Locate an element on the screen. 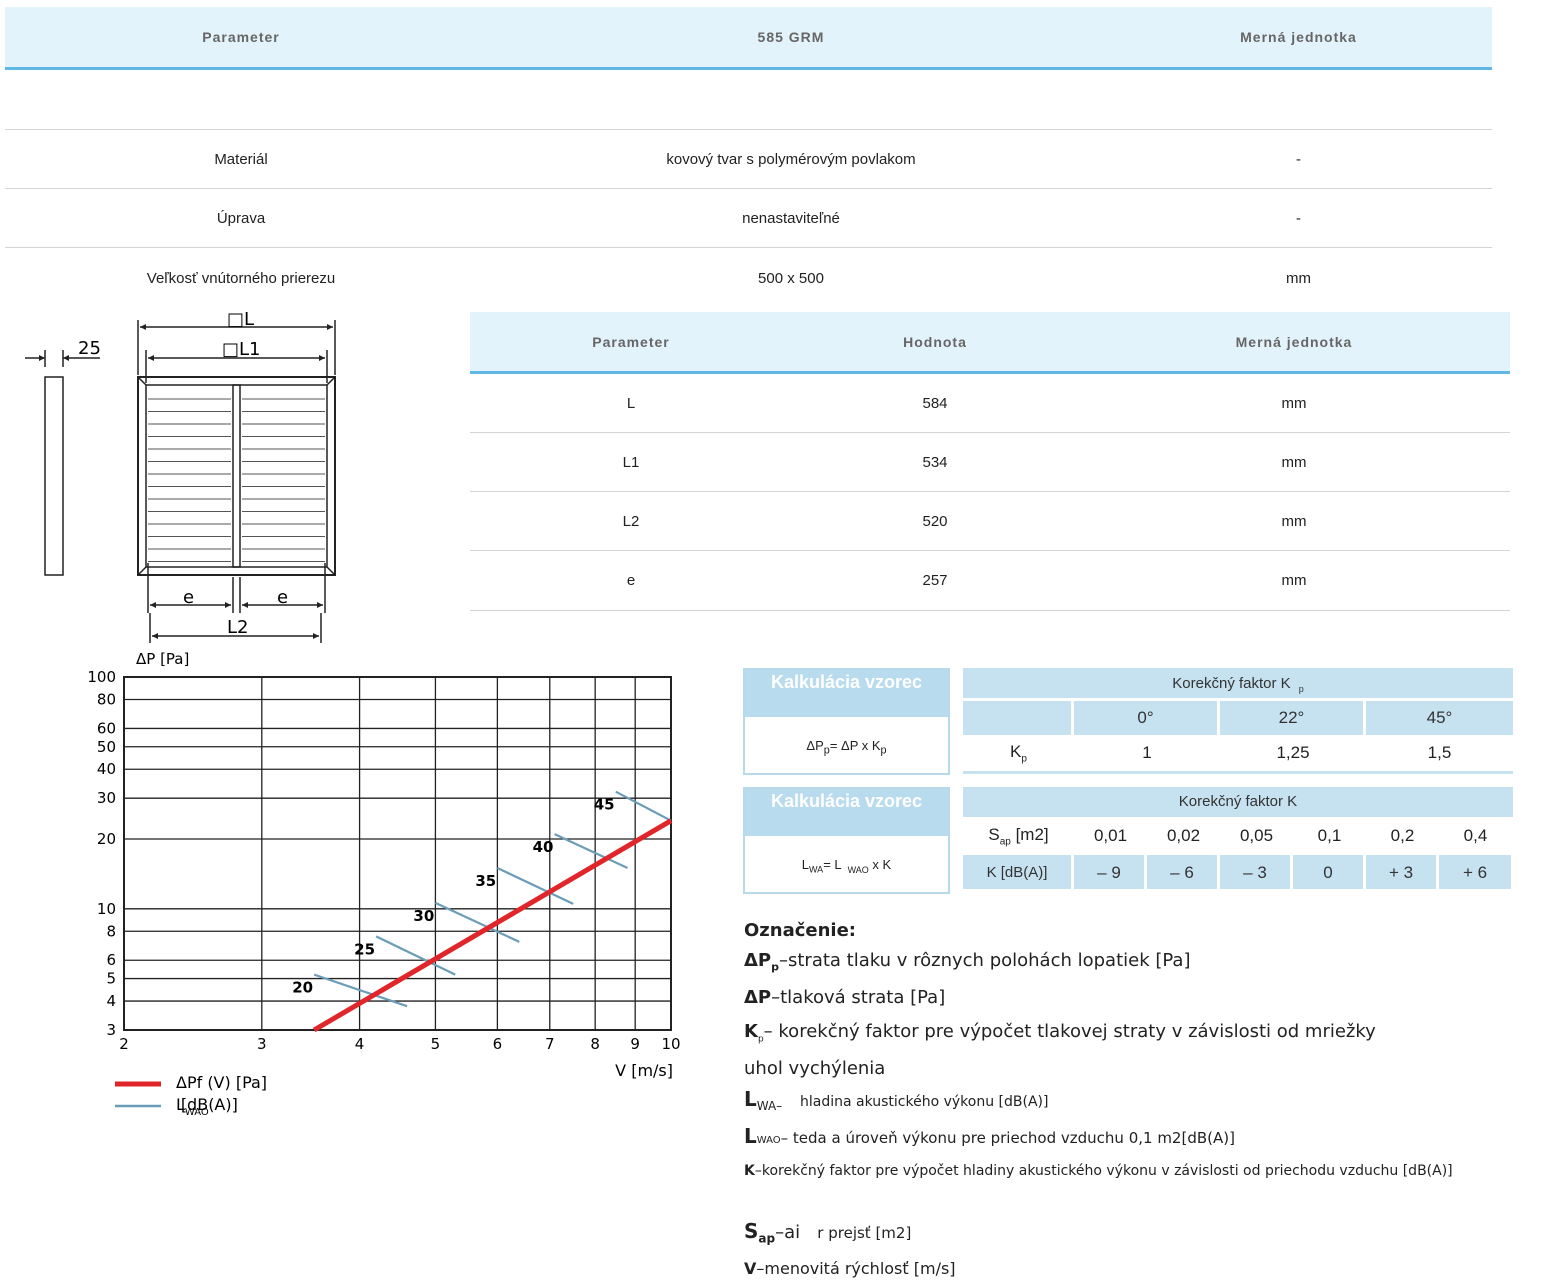  table-cell: L2 is located at coordinates (631, 521).